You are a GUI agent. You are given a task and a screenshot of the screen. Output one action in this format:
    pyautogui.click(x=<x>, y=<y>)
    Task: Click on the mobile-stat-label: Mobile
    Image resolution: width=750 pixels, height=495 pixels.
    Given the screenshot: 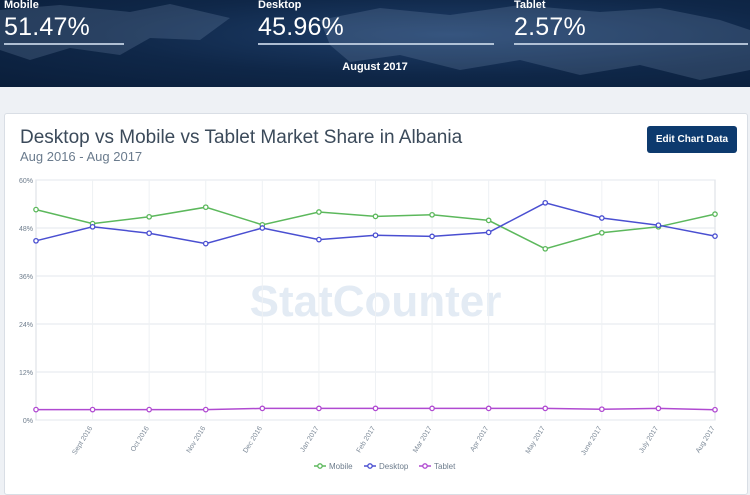 What is the action you would take?
    pyautogui.click(x=21, y=5)
    